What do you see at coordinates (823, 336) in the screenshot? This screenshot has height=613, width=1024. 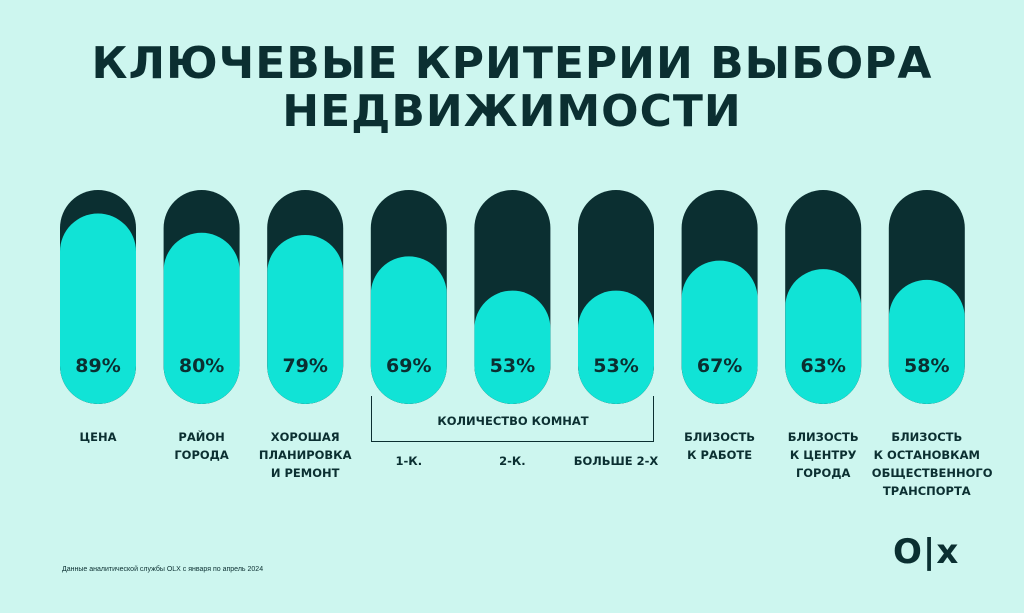 I see `bar-8-fill` at bounding box center [823, 336].